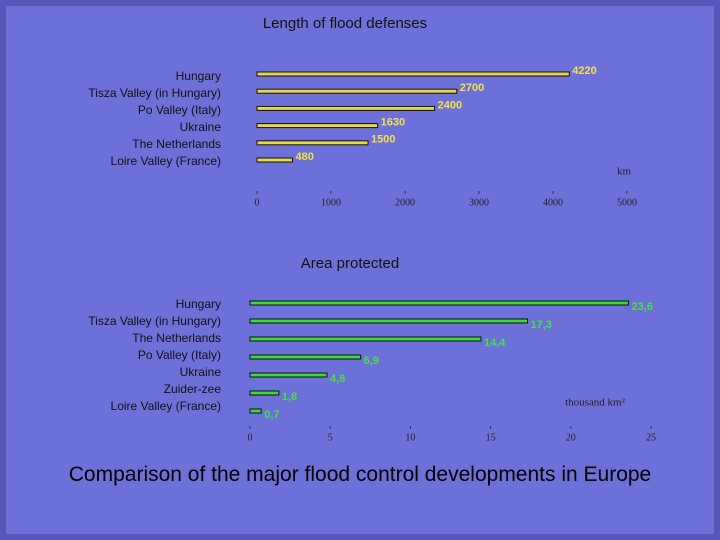  Describe the element at coordinates (624, 172) in the screenshot. I see `x-axis-label: km` at that location.